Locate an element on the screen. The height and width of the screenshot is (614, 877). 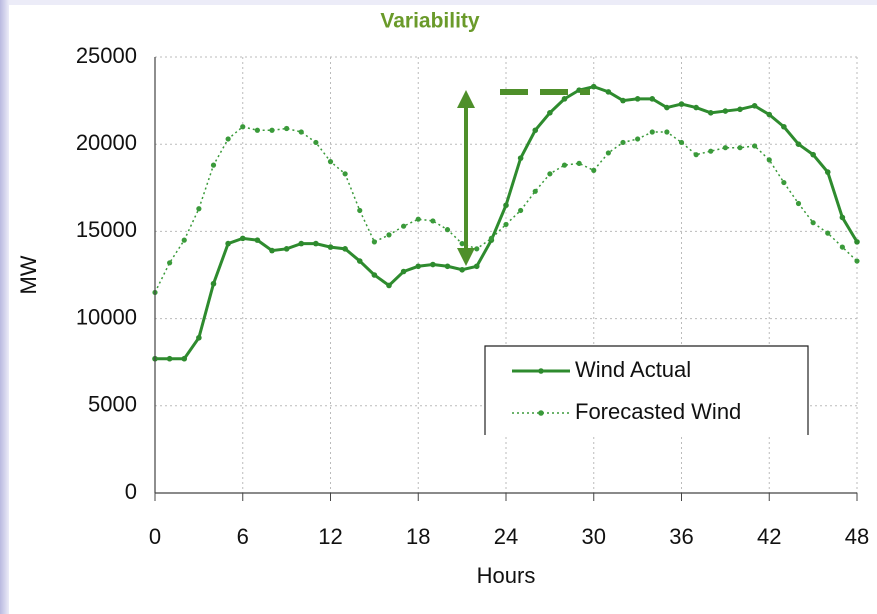
x-tick-label: 0 is located at coordinates (155, 536).